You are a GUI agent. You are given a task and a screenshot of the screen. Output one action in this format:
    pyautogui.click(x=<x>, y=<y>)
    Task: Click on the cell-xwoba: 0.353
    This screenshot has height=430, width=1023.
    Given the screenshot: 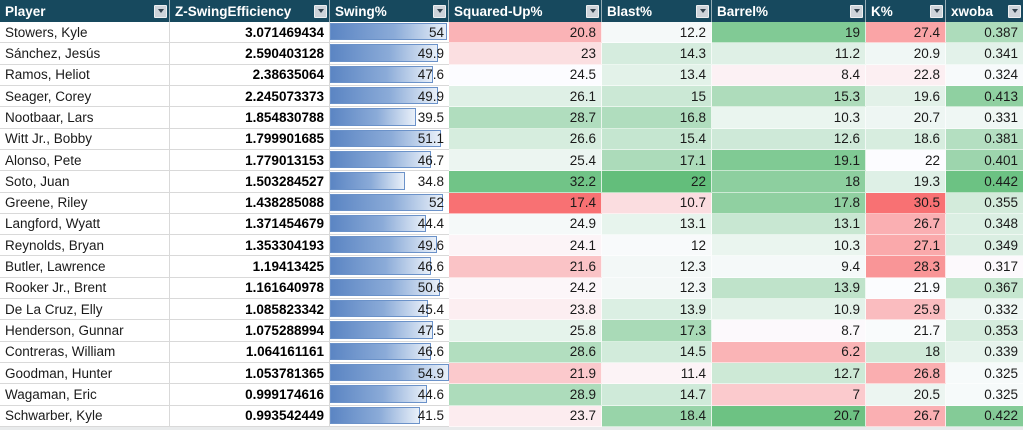 What is the action you would take?
    pyautogui.click(x=984, y=331)
    